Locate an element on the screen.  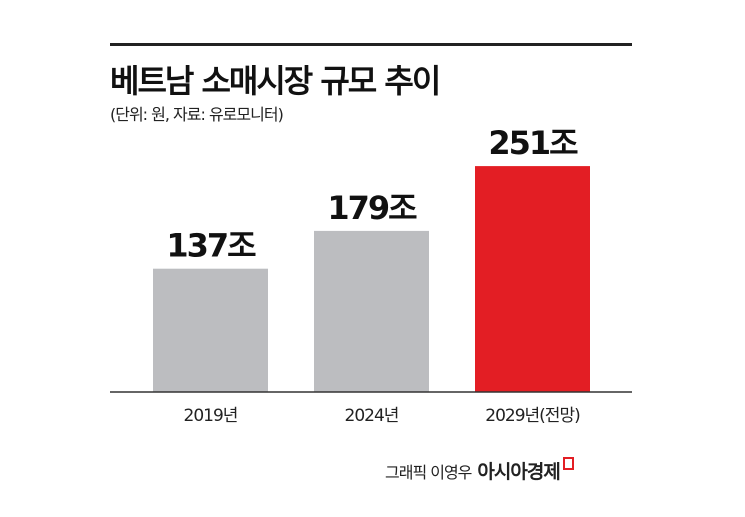
credit: 그래픽 이영우 아시아경제 is located at coordinates (479, 470).